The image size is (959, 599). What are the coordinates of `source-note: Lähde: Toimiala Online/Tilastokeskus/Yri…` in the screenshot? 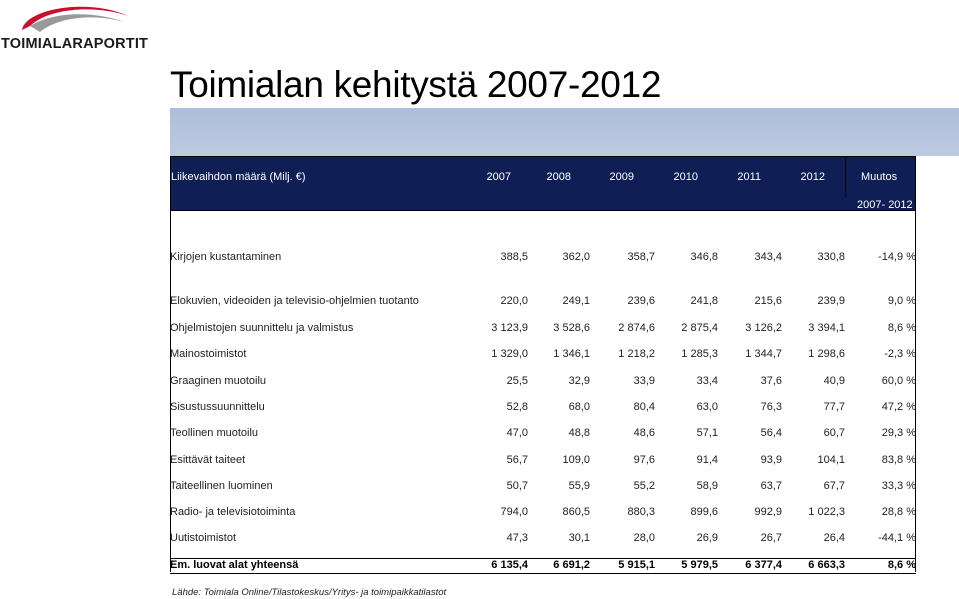 It's located at (309, 592).